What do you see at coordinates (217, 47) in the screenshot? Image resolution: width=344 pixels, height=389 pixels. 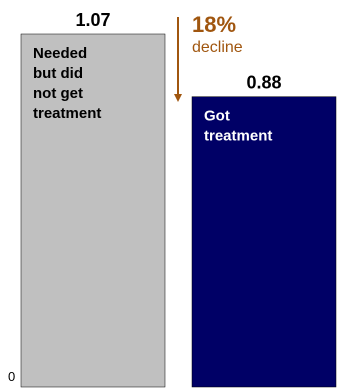 I see `decline-text-label: decline` at bounding box center [217, 47].